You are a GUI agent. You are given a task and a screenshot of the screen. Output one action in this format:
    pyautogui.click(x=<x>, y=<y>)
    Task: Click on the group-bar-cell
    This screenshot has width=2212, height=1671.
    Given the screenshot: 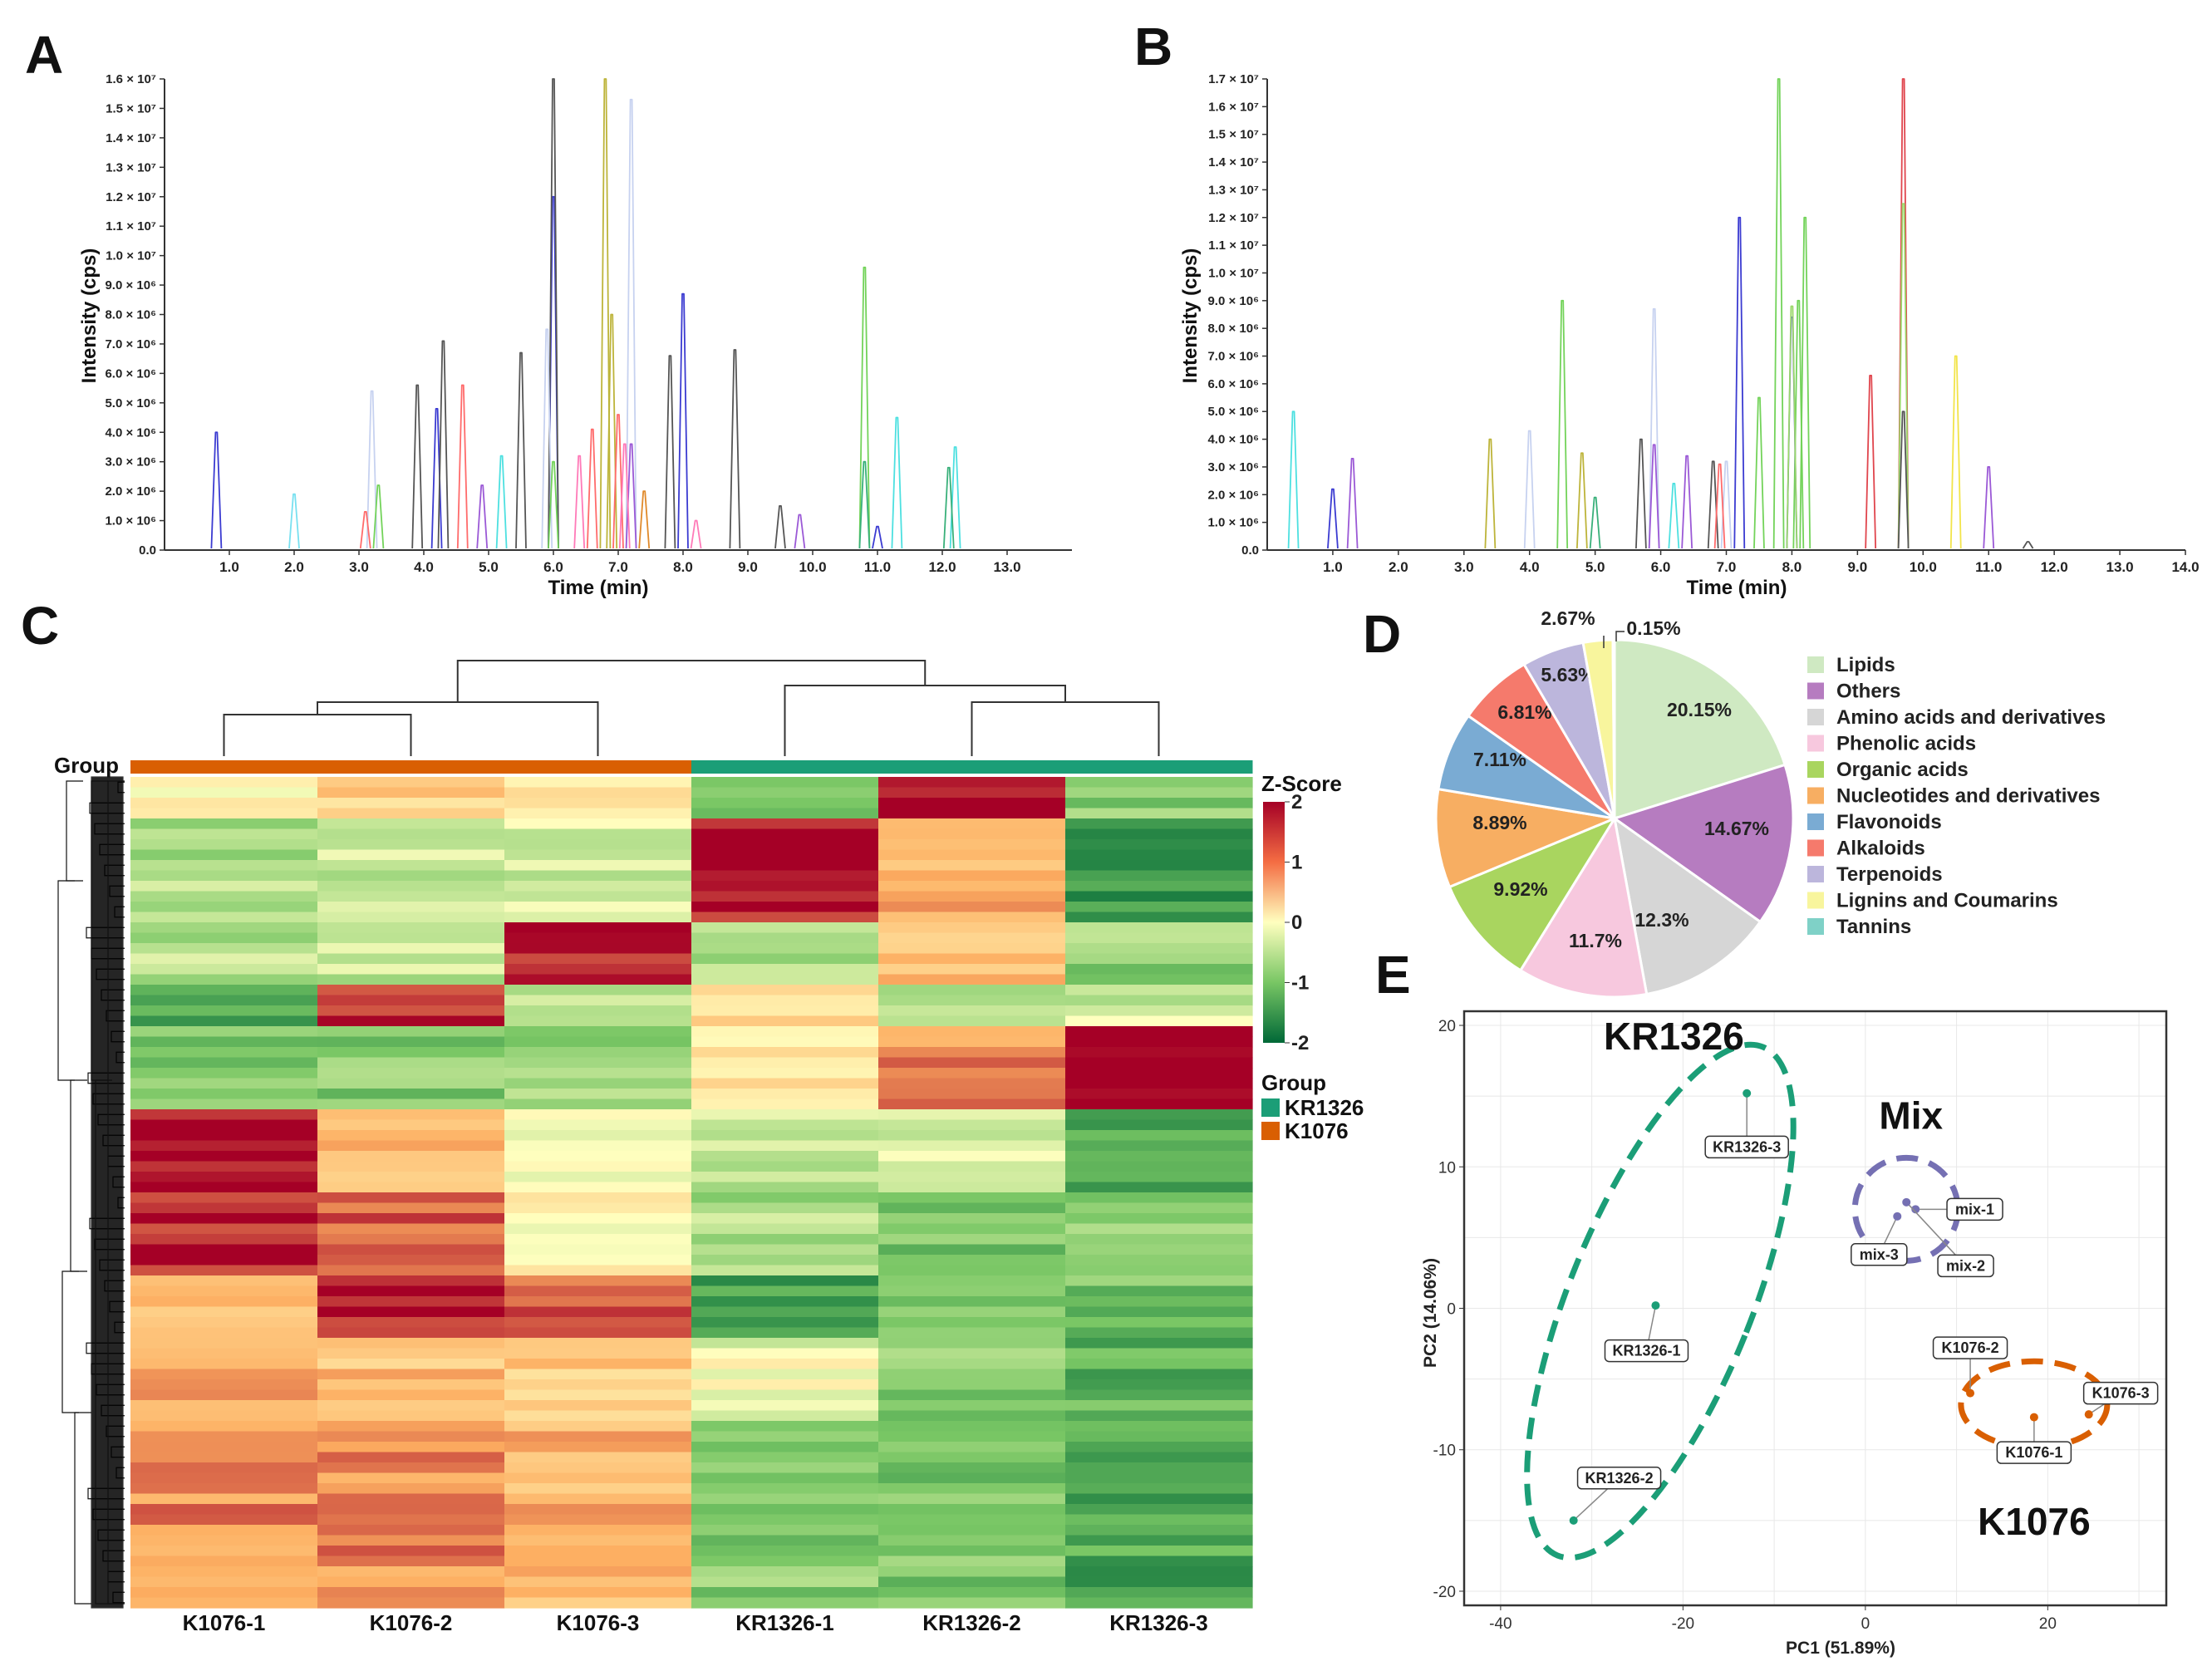 What is the action you would take?
    pyautogui.click(x=411, y=767)
    